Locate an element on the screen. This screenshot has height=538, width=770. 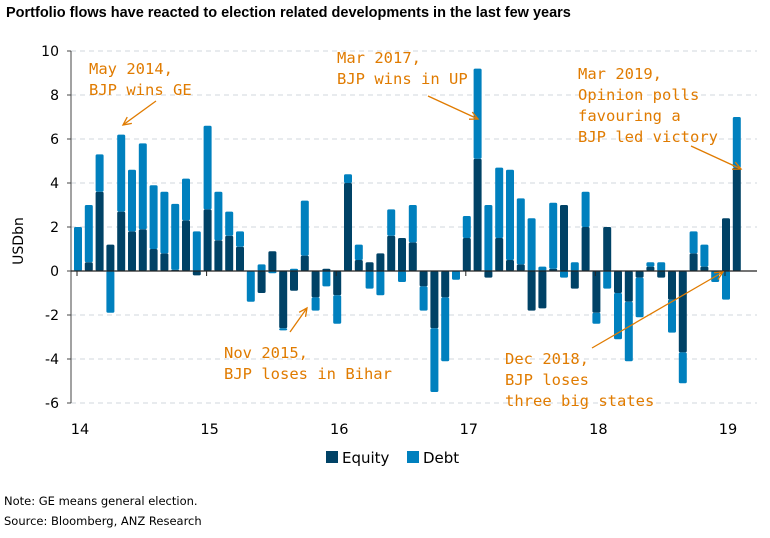
y-tick-label: 4 is located at coordinates (54, 184).